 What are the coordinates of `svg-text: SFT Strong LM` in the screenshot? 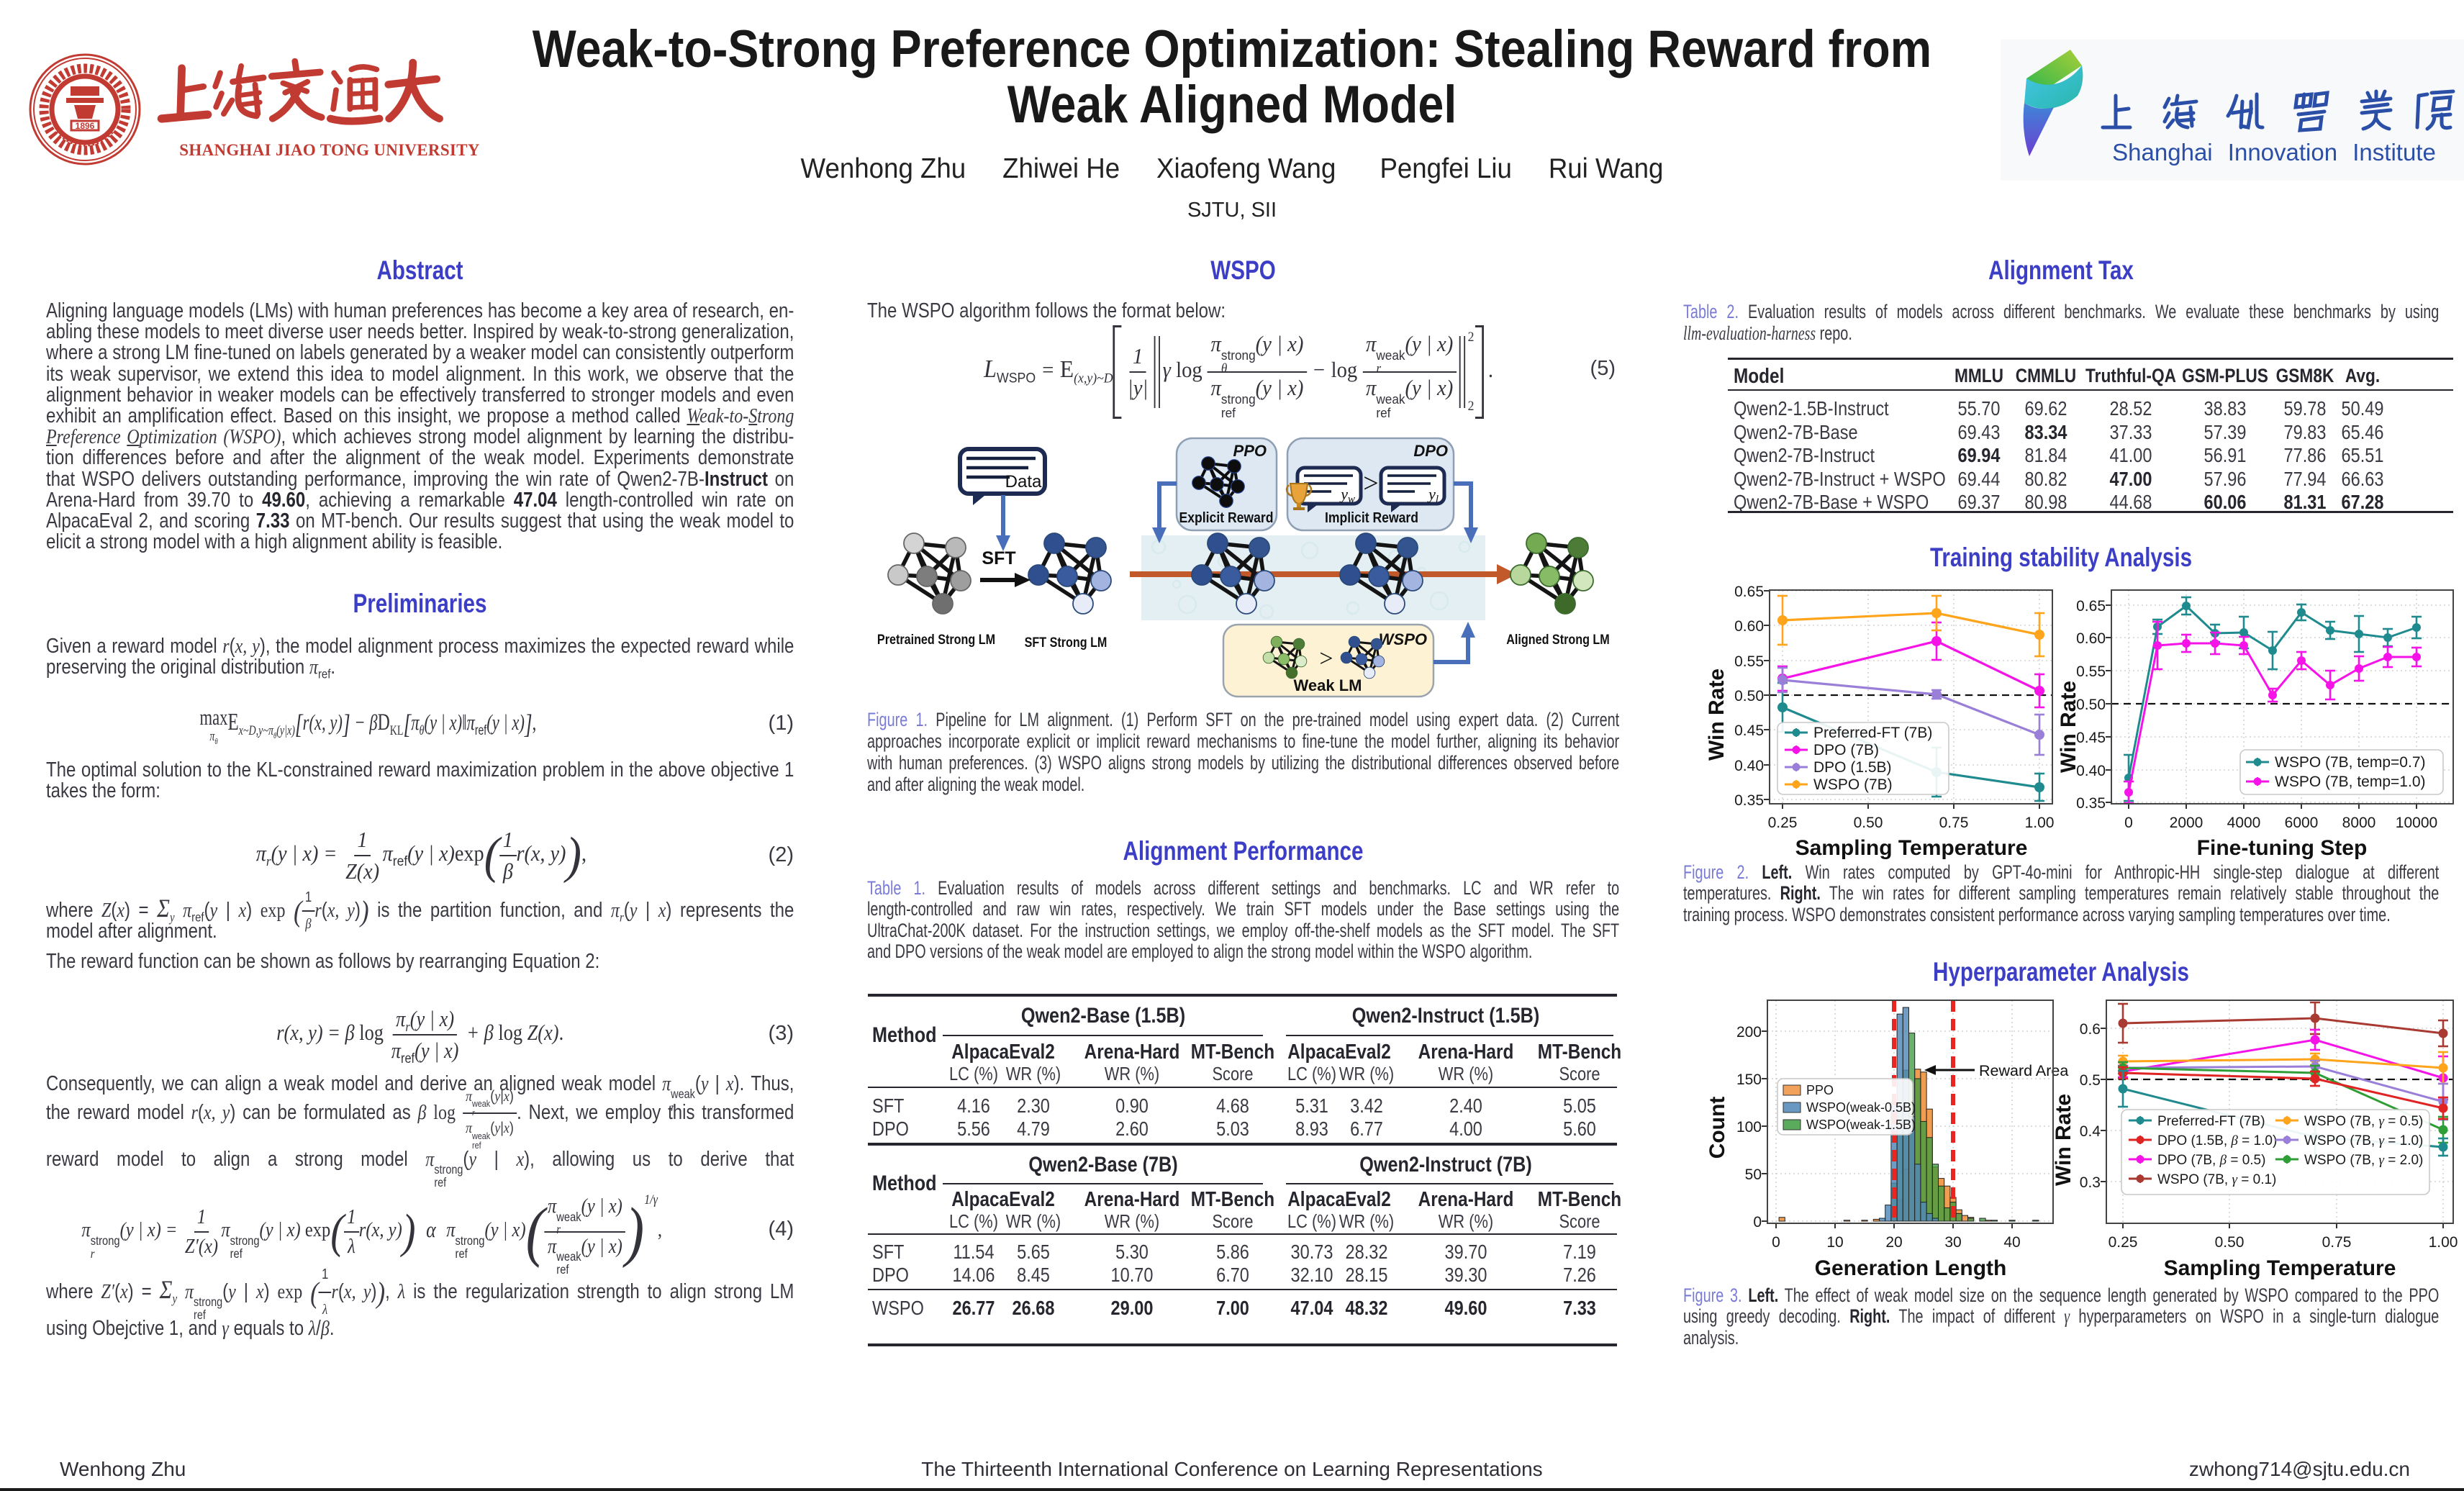 It's located at (1066, 643).